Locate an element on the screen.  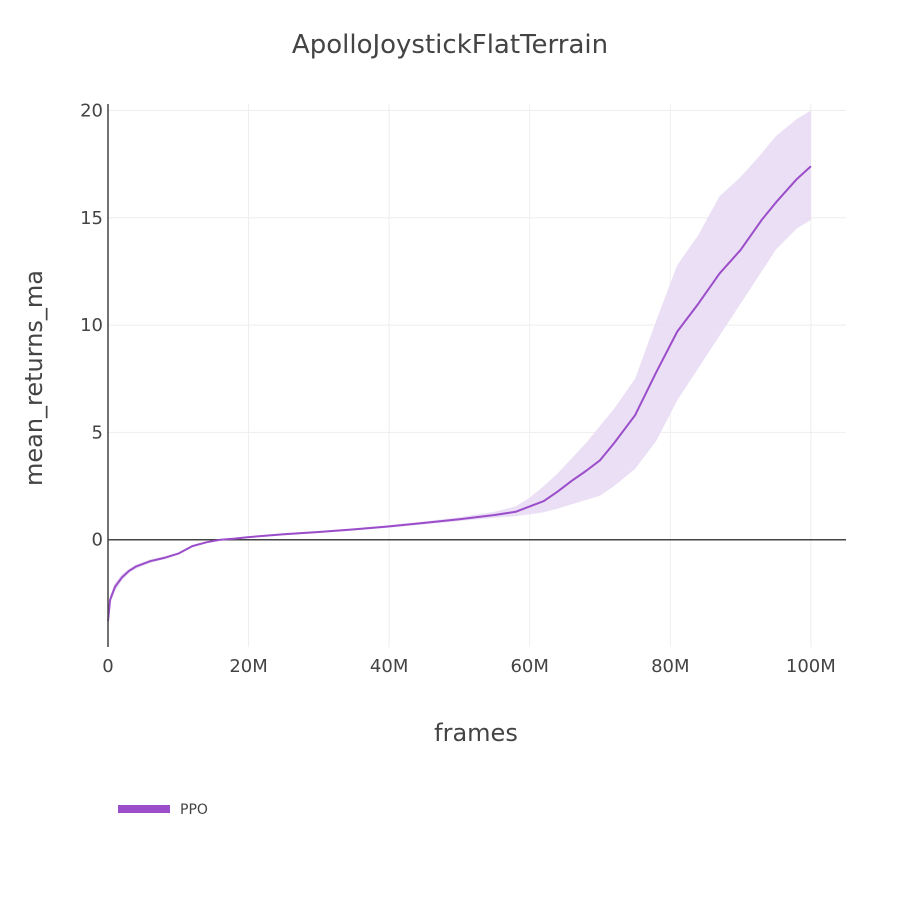
legend-swatch-ppo is located at coordinates (144, 809).